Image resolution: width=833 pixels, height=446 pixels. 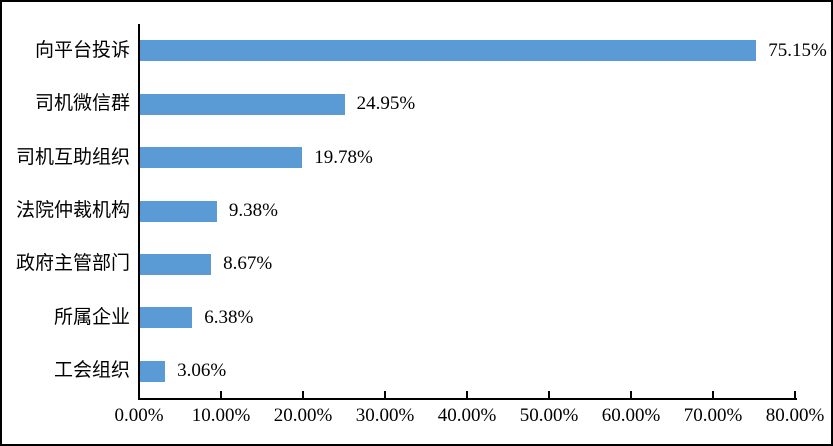 I want to click on category-label: 政府主管部门, so click(x=72, y=264).